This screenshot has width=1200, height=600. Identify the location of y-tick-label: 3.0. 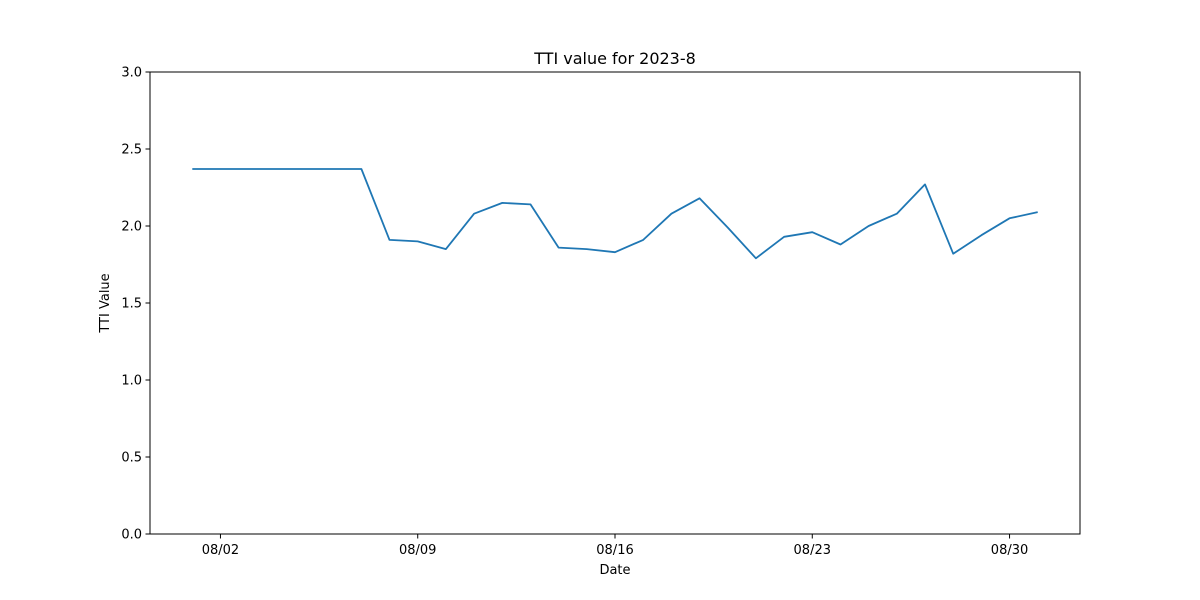
(131, 73).